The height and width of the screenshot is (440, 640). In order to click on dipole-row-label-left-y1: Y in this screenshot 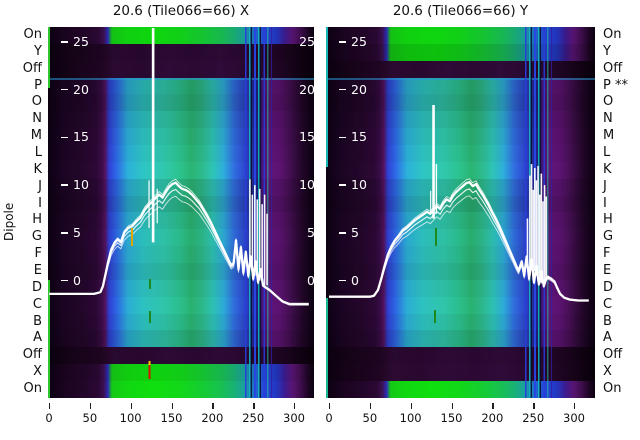, I will do `click(38, 51)`.